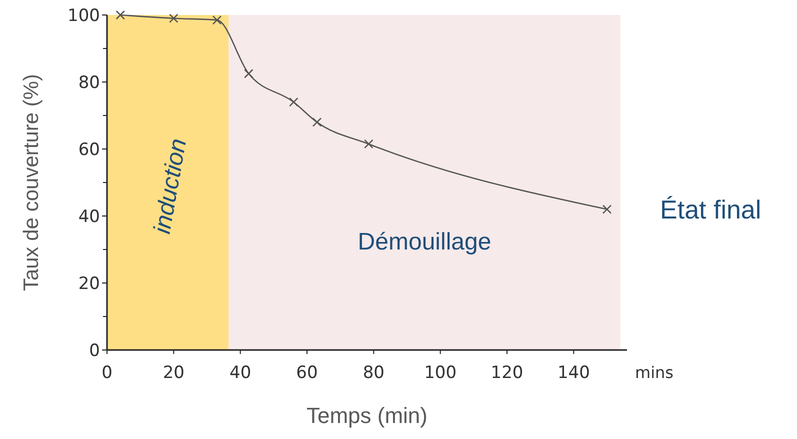  Describe the element at coordinates (84, 16) in the screenshot. I see `y-tick-label: 100` at that location.